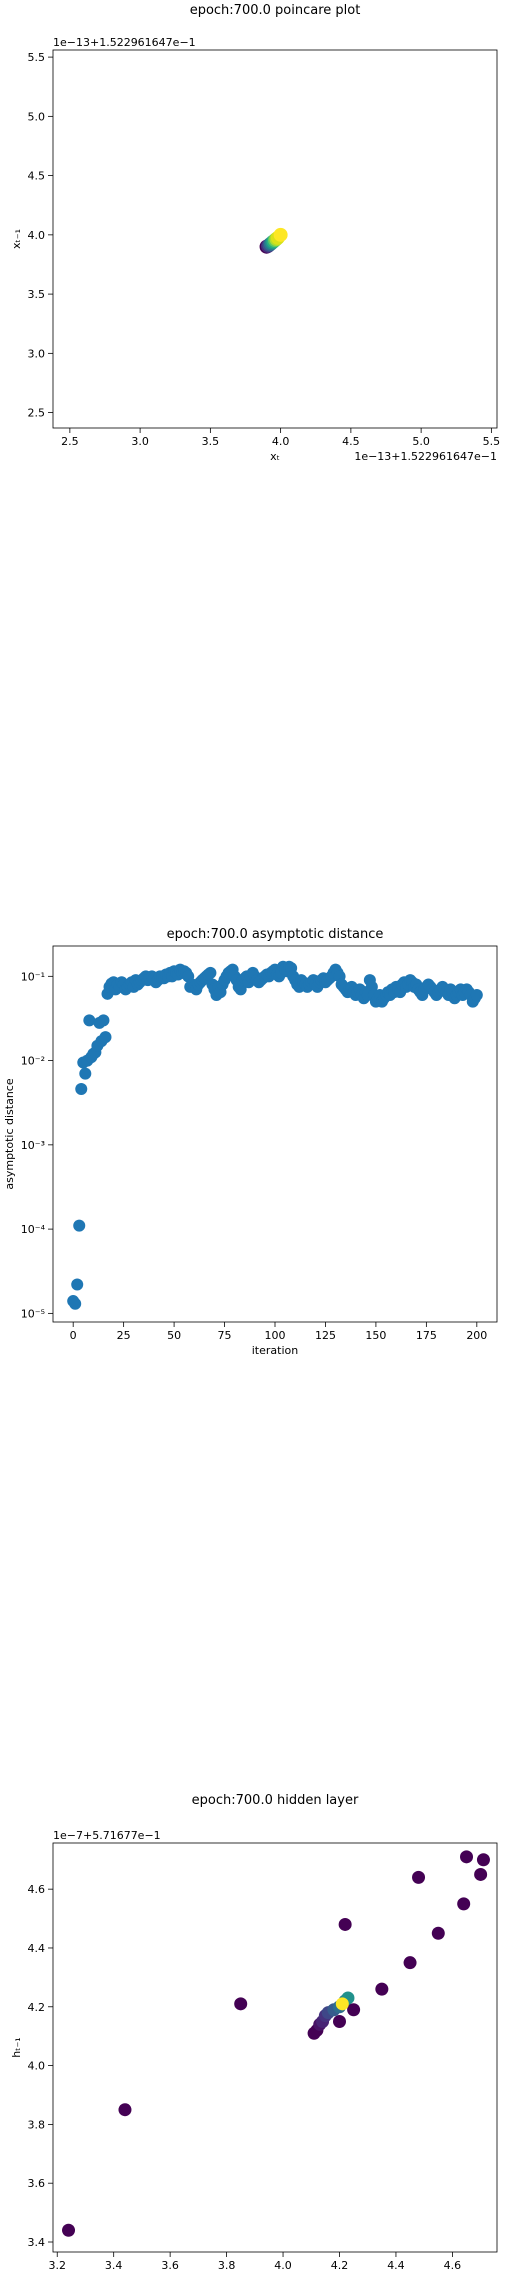 This screenshot has height=2269, width=510. Describe the element at coordinates (396, 2264) in the screenshot. I see `x-tick-label: 4.4` at that location.